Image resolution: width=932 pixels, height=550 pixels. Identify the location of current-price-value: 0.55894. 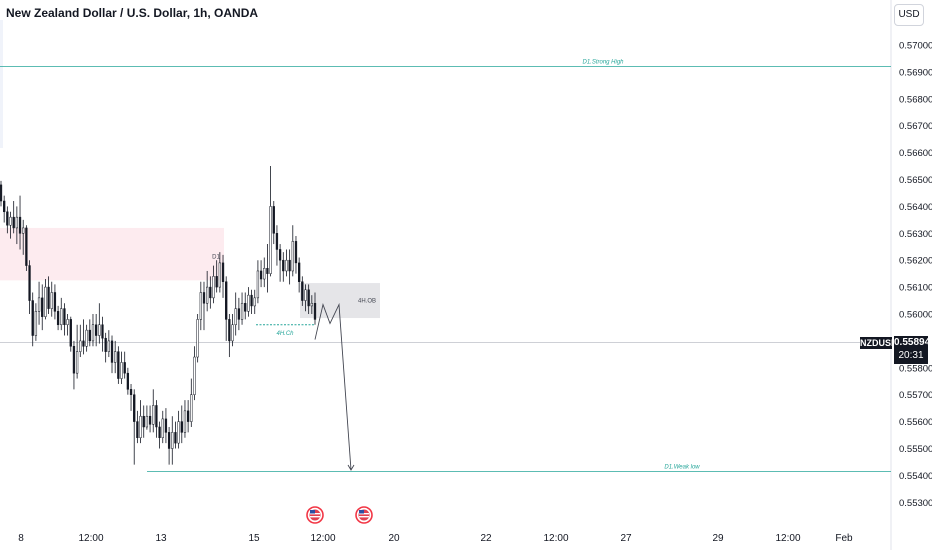
(912, 342).